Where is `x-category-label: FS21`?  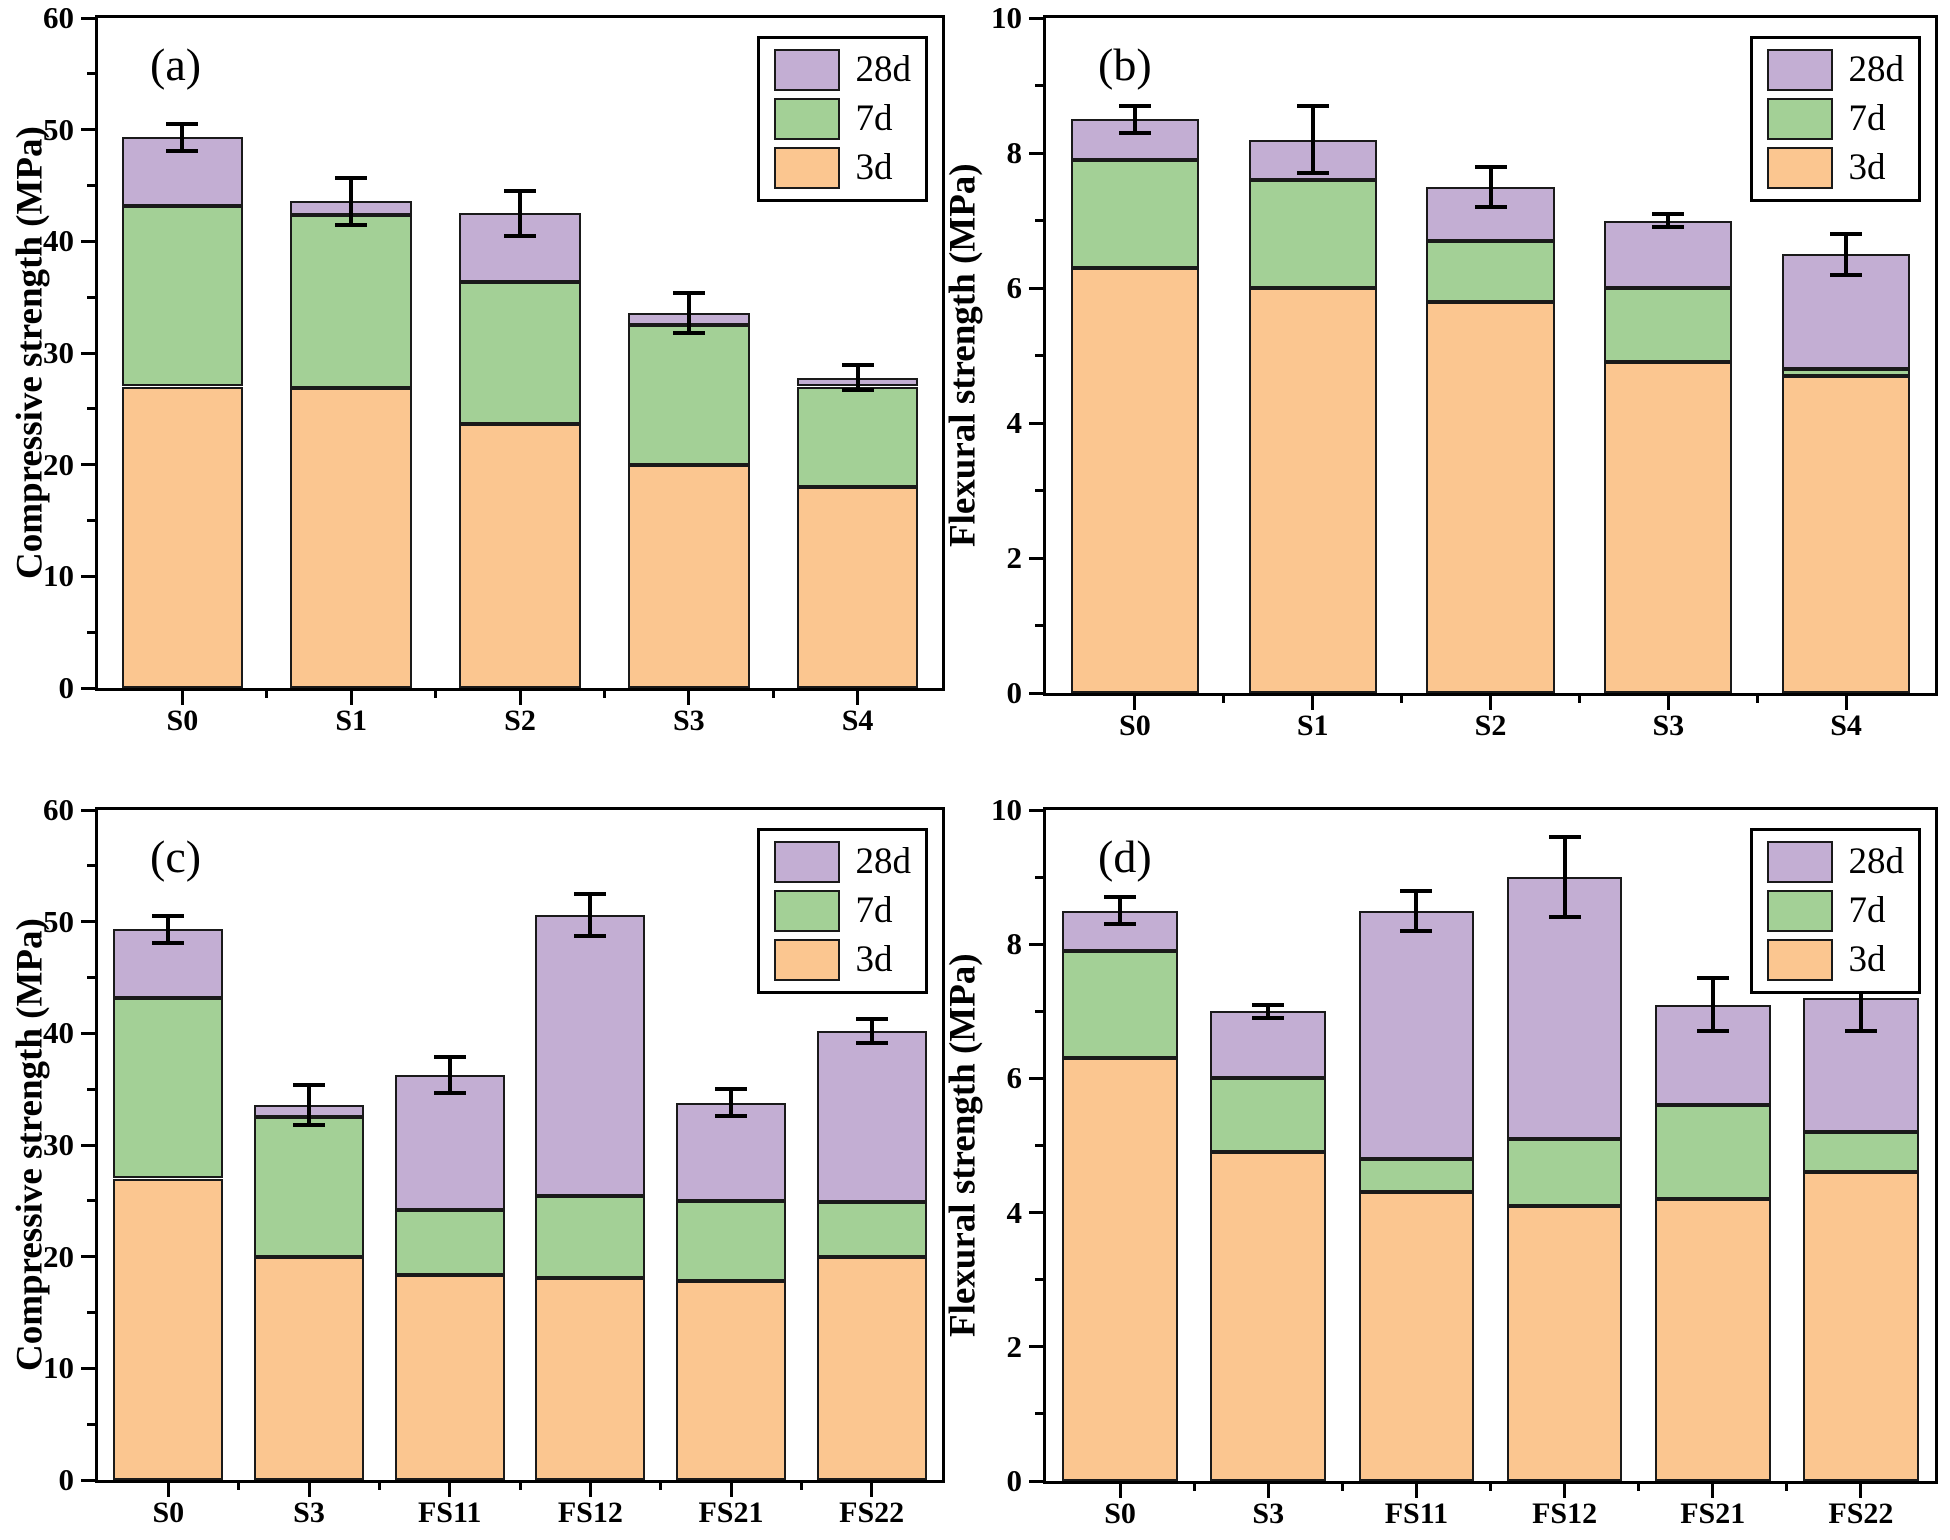
x-category-label: FS21 is located at coordinates (731, 1512).